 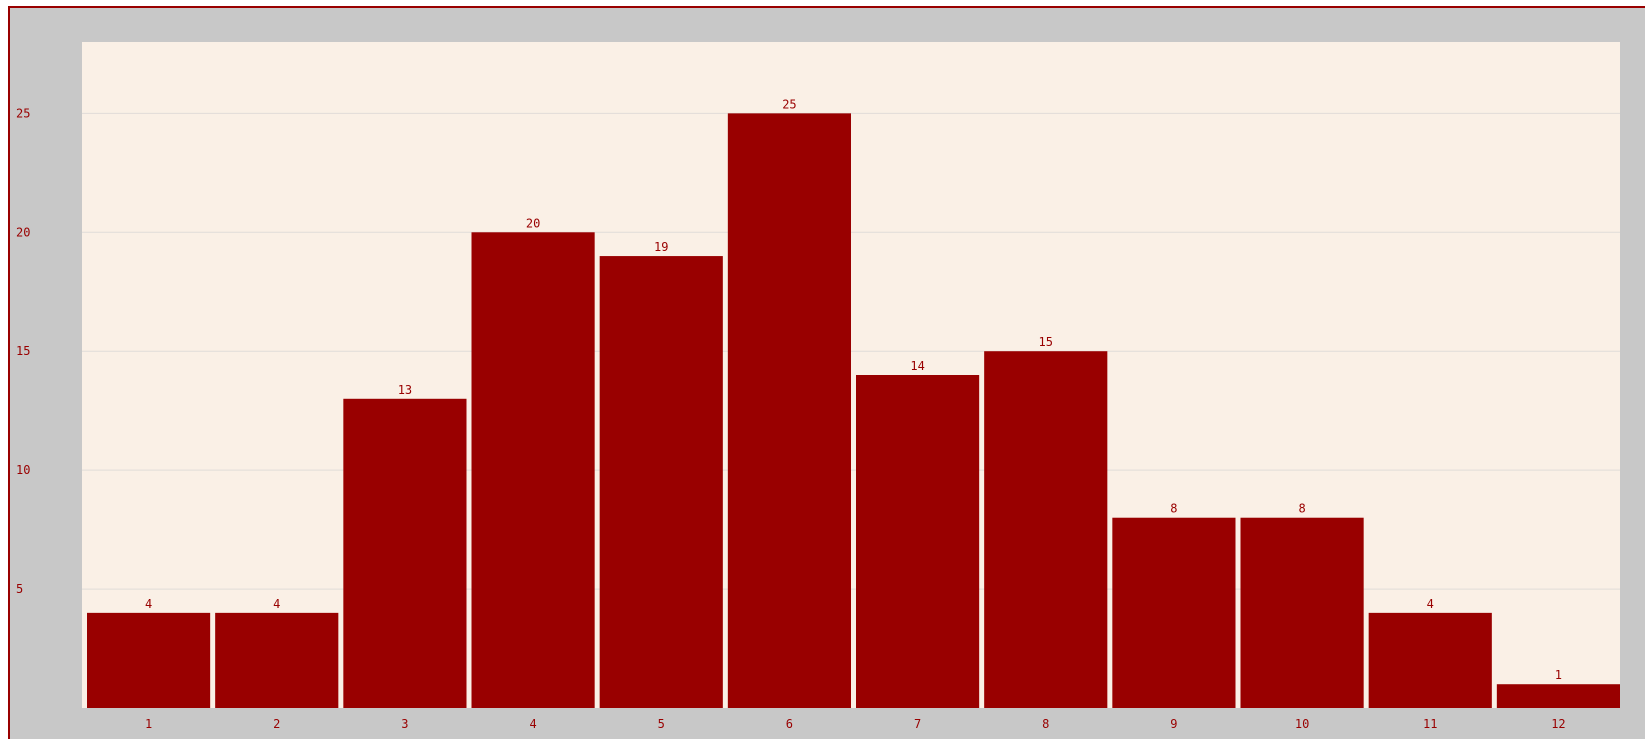 I want to click on x-tick-label: 6, so click(x=789, y=724).